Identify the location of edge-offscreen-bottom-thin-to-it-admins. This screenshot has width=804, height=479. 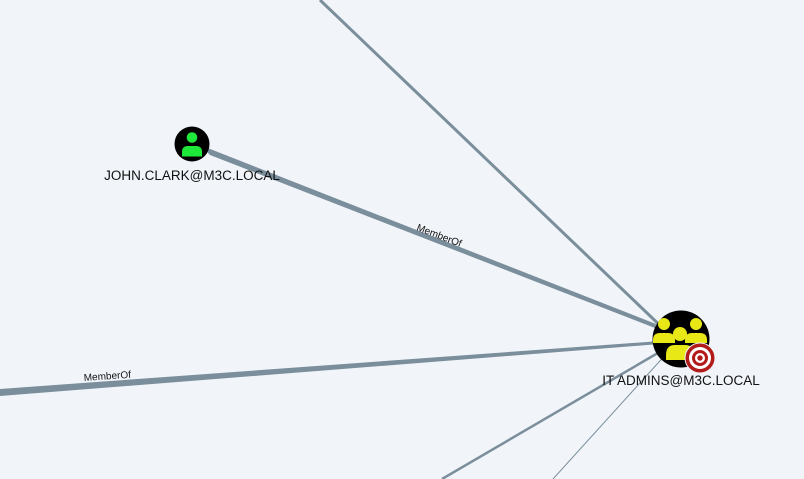
(610, 415).